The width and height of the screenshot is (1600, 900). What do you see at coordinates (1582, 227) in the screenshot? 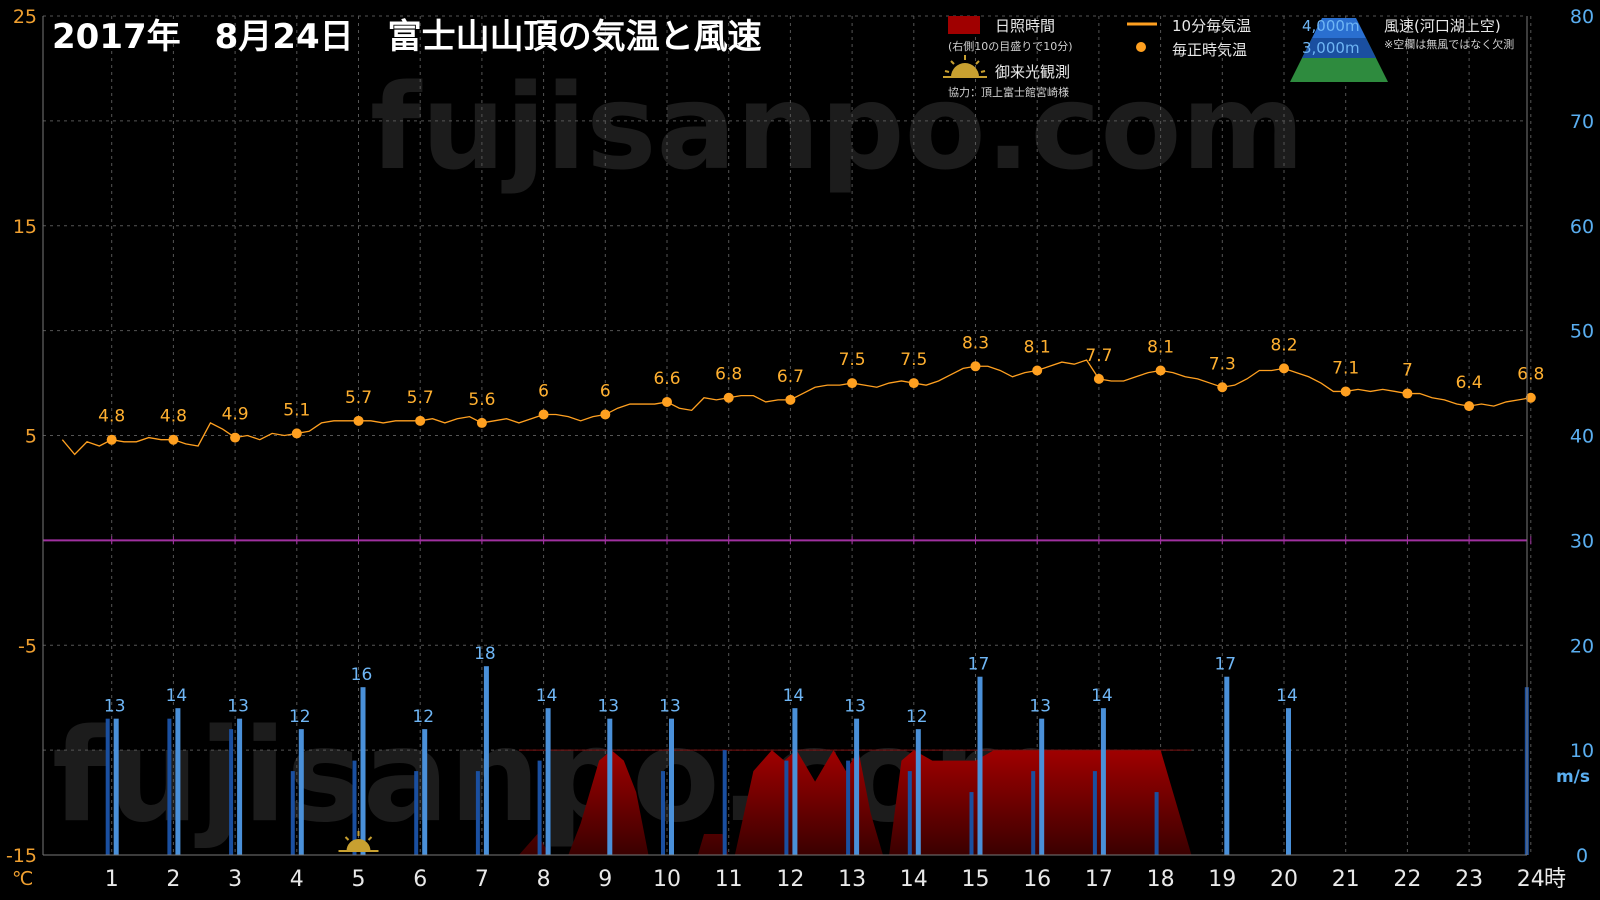
I see `right-tick-label: 60` at bounding box center [1582, 227].